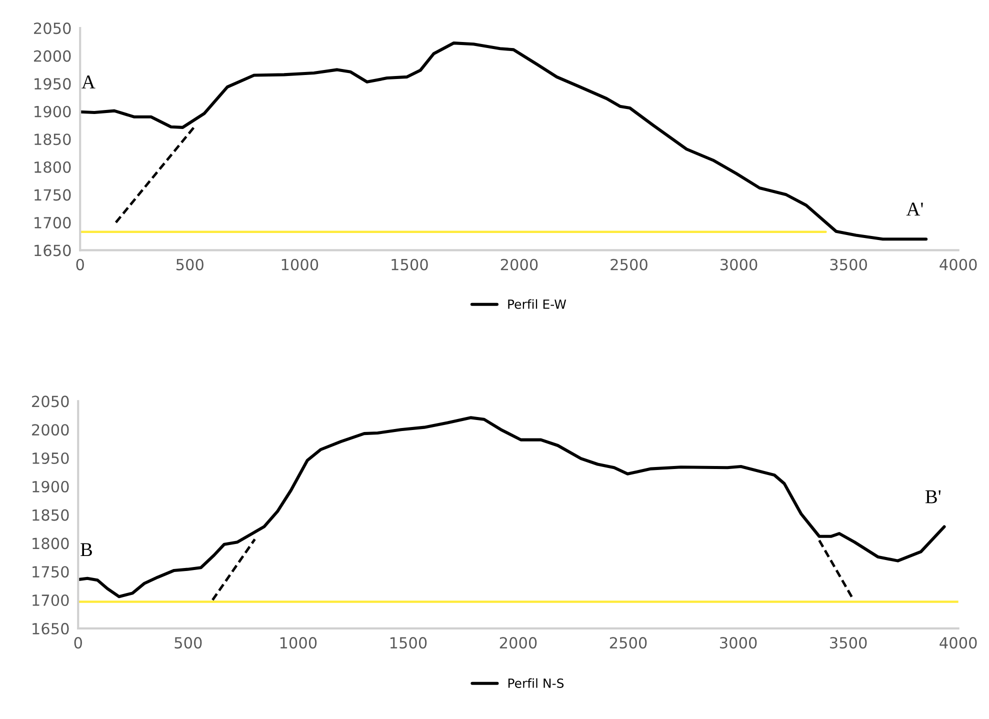  I want to click on legend-label: Perfil N-S, so click(536, 683).